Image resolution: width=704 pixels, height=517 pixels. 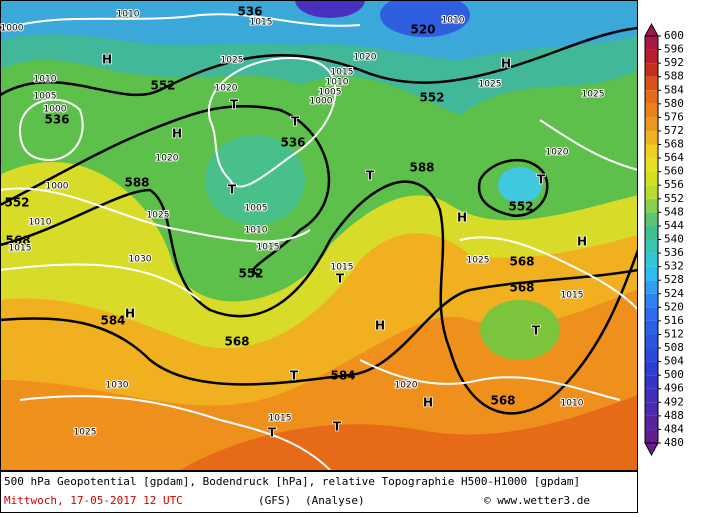 I want to click on colorbar-tick-label: 588, so click(x=674, y=76).